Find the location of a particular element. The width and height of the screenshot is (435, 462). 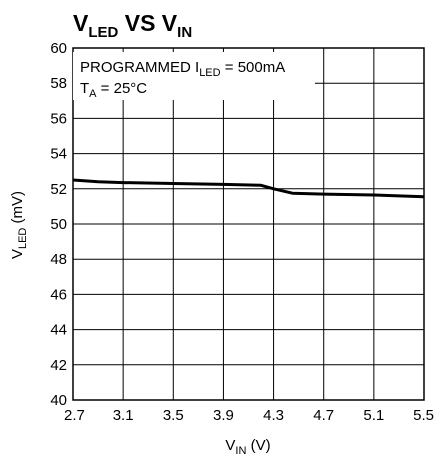

y-tick-label: 56 is located at coordinates (58, 118).